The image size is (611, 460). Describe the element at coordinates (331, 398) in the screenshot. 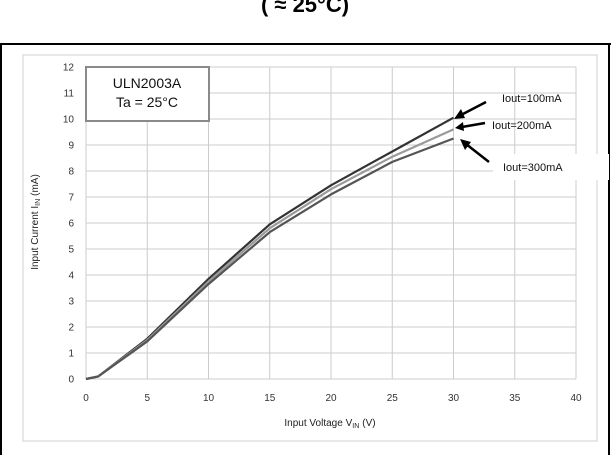

I see `x-tick-label: 20` at that location.